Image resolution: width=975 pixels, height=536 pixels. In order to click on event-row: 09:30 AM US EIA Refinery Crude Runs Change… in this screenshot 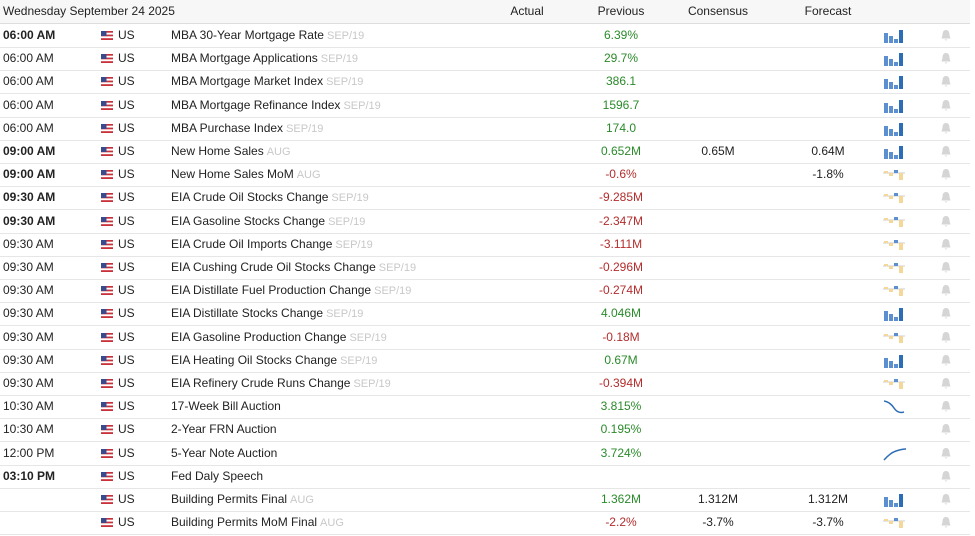, I will do `click(485, 384)`.